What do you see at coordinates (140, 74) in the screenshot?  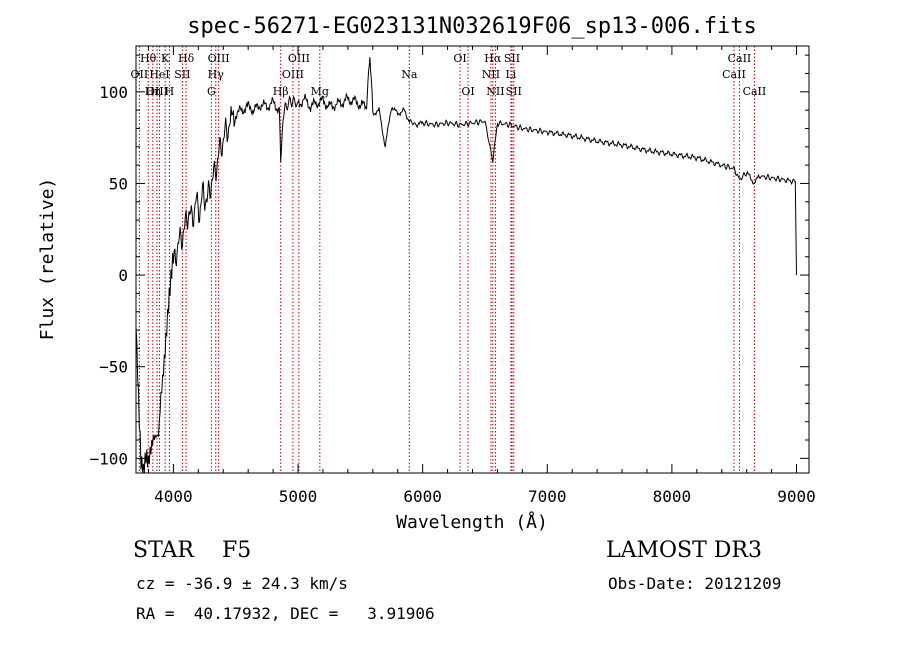 I see `line-label: OII` at bounding box center [140, 74].